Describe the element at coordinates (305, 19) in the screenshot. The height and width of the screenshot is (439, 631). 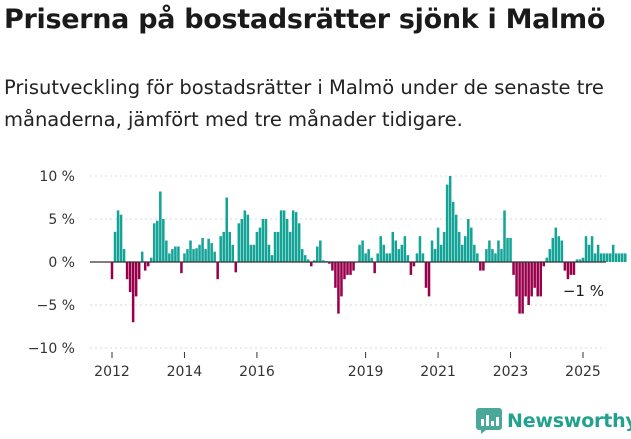
I see `chart-title: Priserna på bostadsrätter sjönk i Malmö` at that location.